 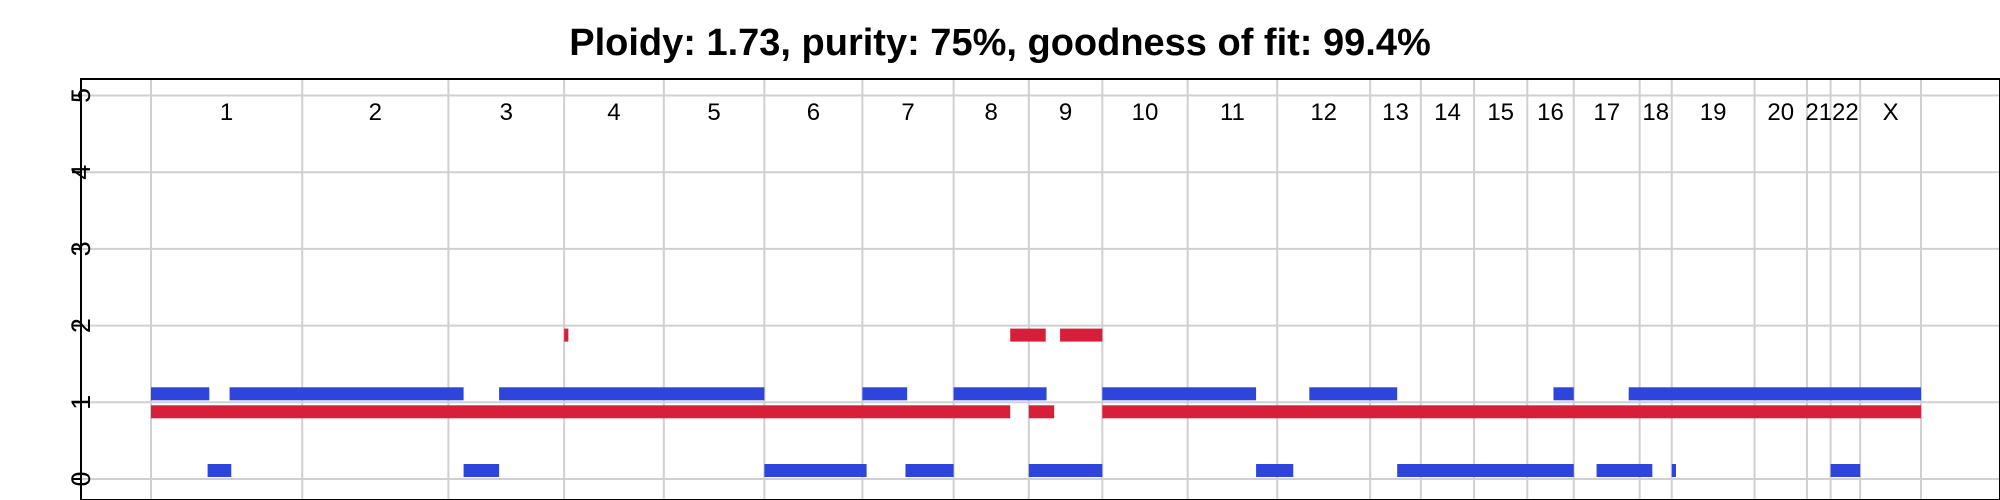 I want to click on chromosome-label: 14, so click(x=1447, y=112).